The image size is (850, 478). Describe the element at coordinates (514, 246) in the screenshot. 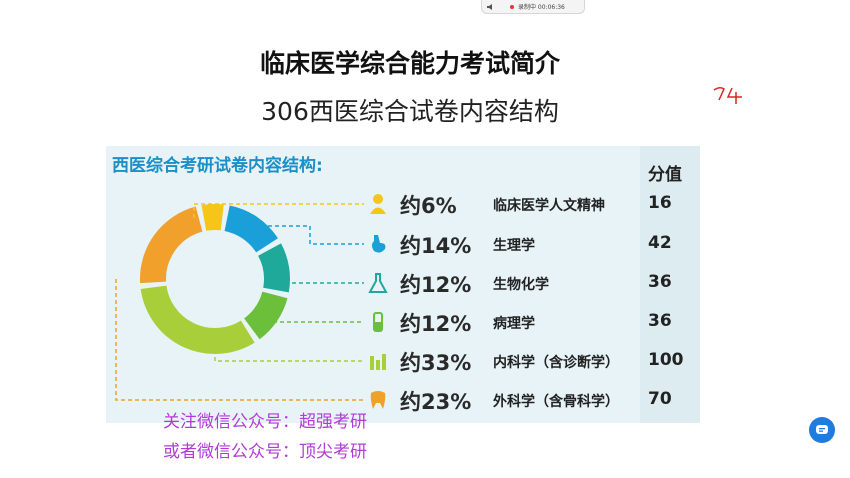

I see `subject-label: 生理学` at that location.